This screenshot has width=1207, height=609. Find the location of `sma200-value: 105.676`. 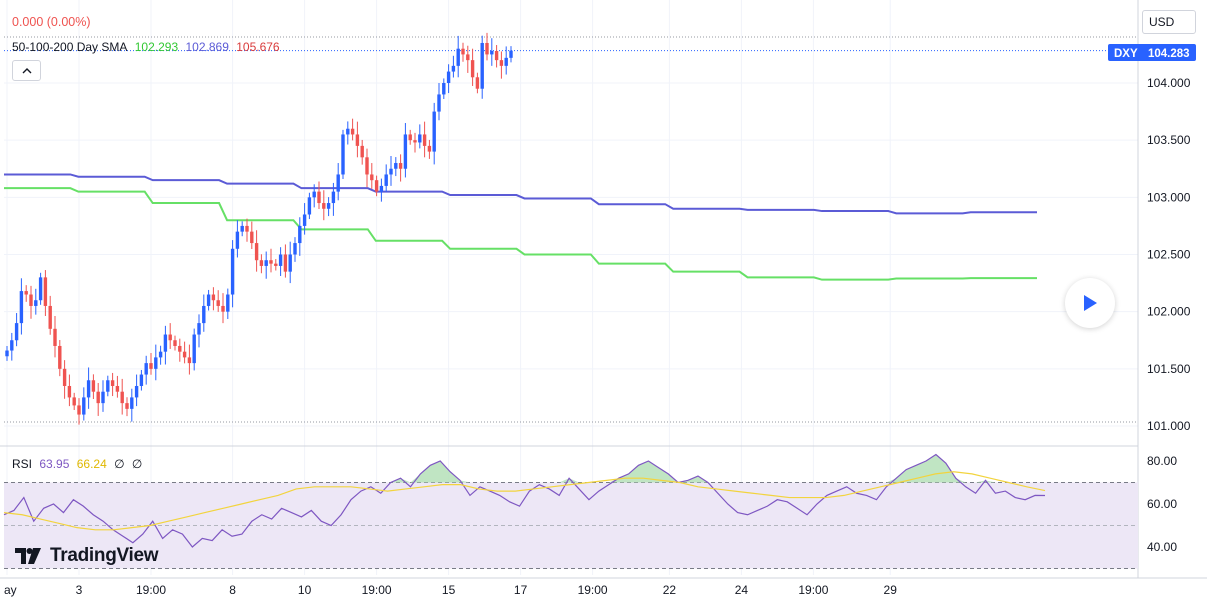

sma200-value: 105.676 is located at coordinates (258, 47).